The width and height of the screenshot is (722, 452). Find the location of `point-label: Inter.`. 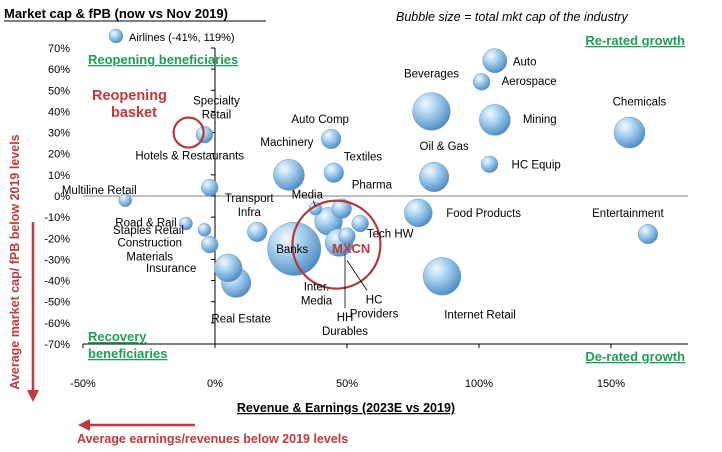

point-label: Inter. is located at coordinates (317, 287).